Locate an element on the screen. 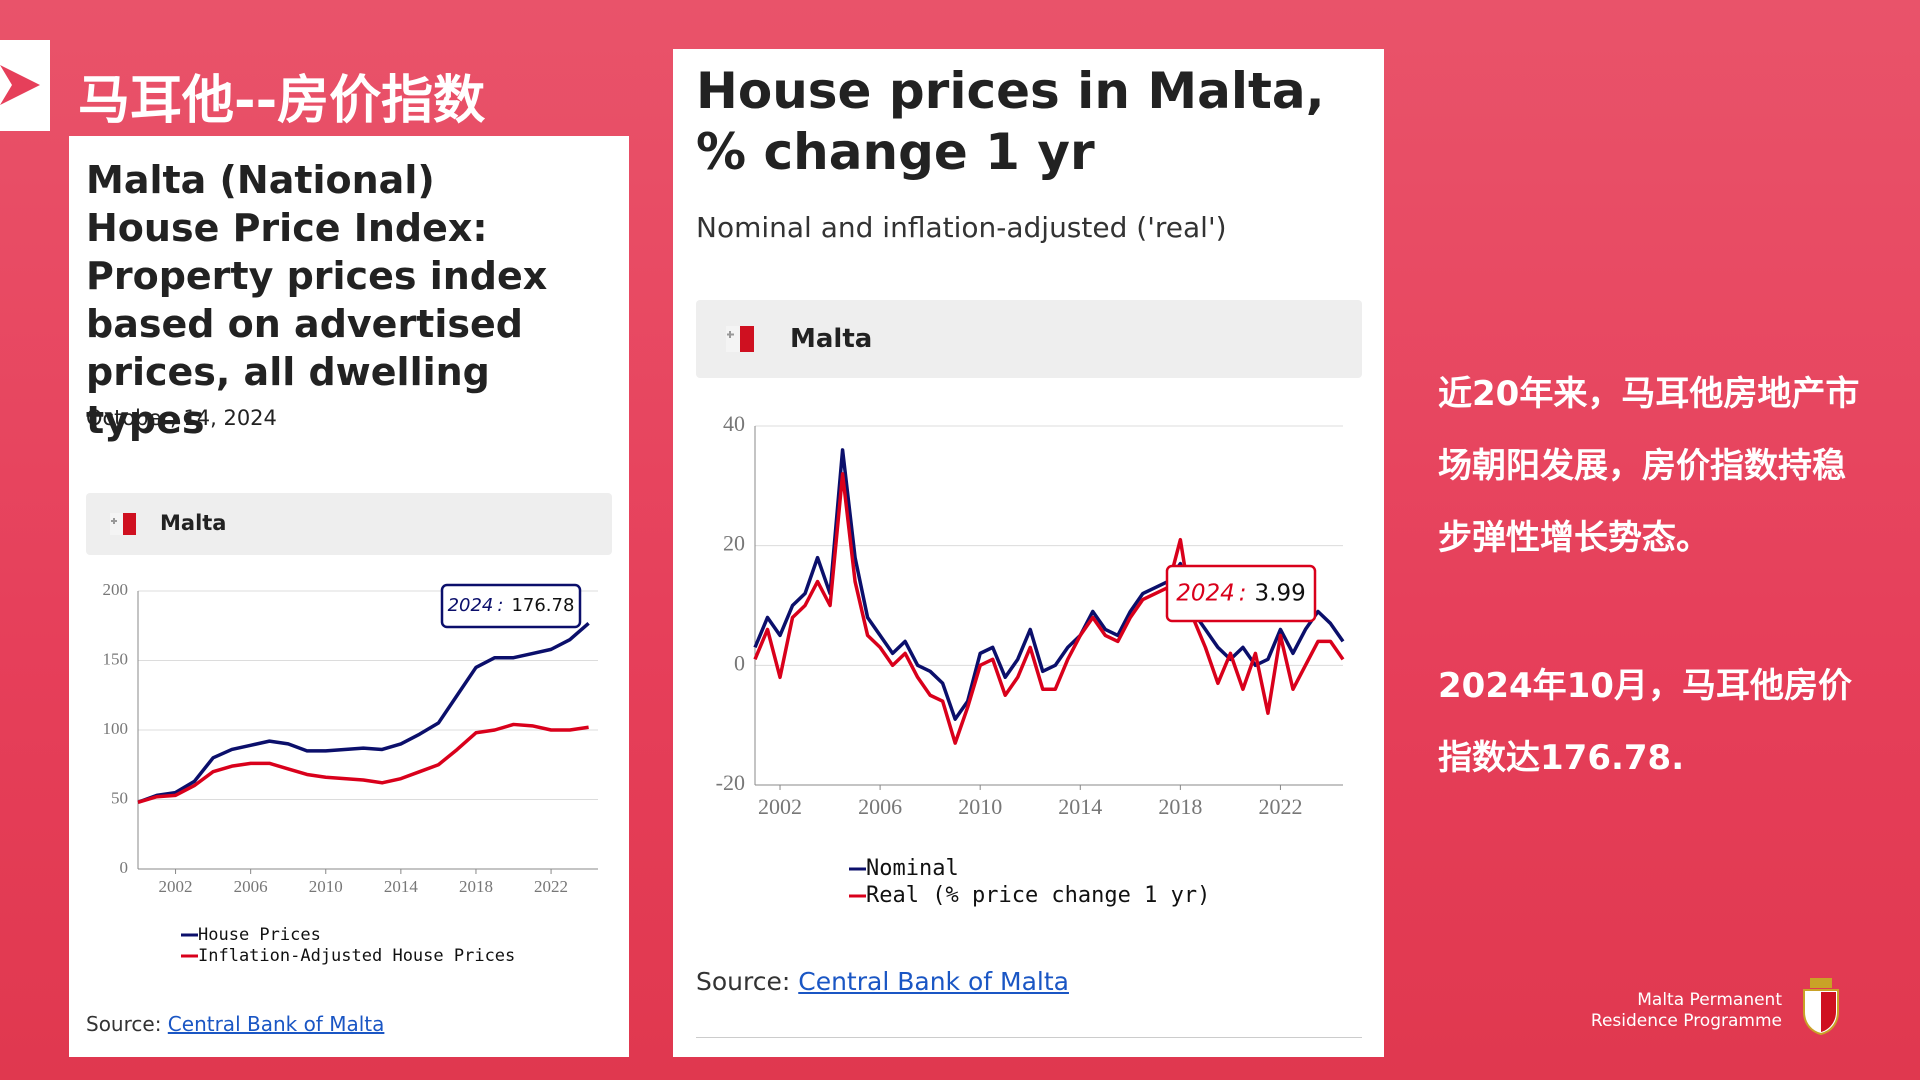 The height and width of the screenshot is (1080, 1920). paragraph-line: 步弹性增长势态。 is located at coordinates (1574, 538).